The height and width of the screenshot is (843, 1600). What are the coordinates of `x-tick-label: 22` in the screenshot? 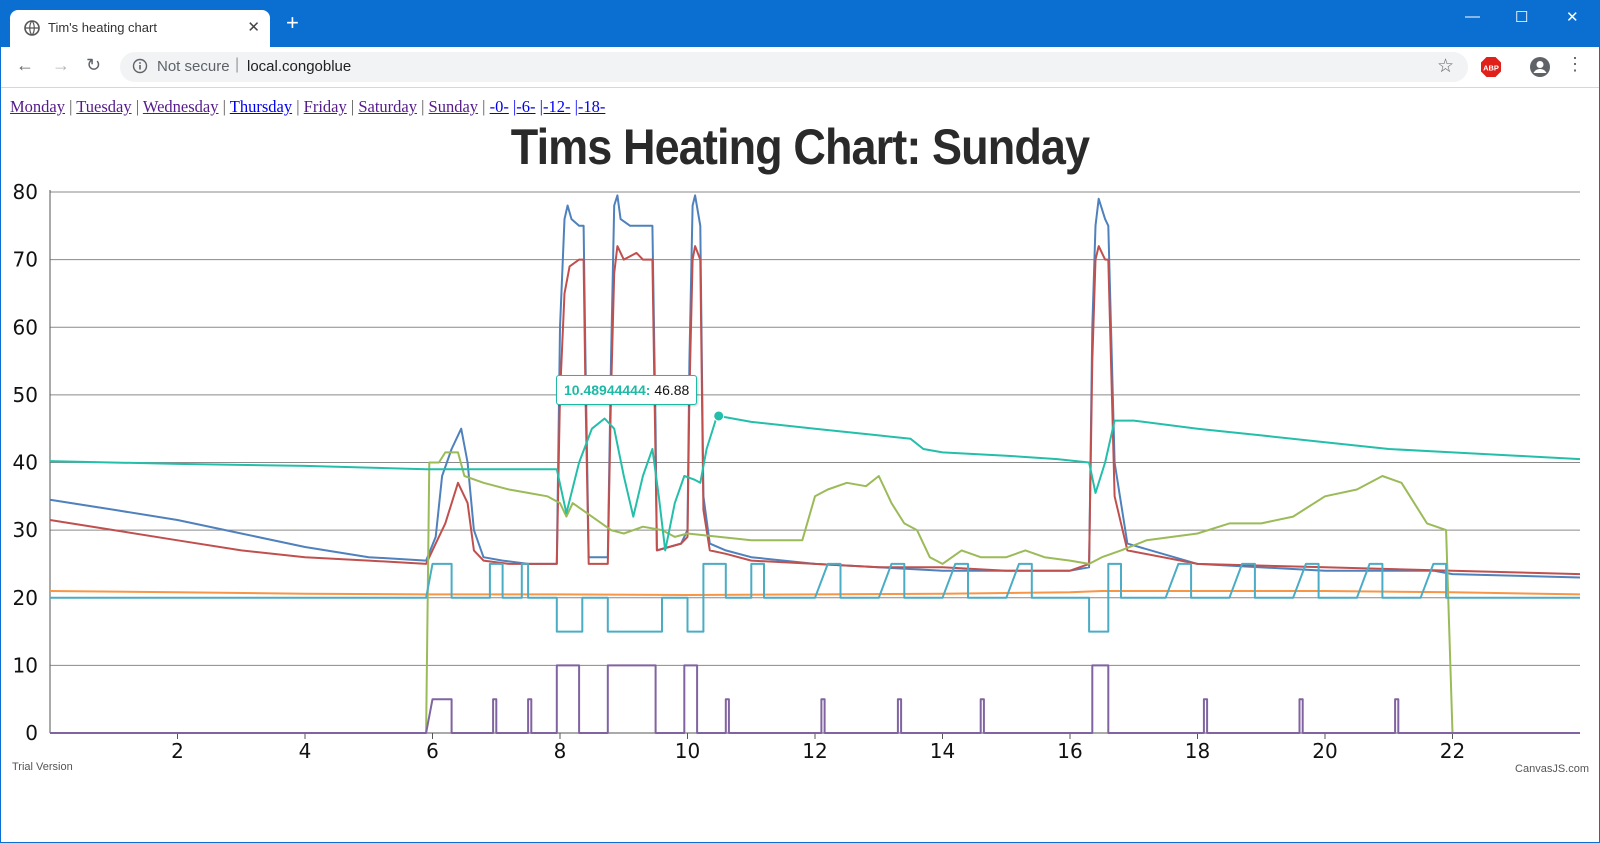 It's located at (1452, 751).